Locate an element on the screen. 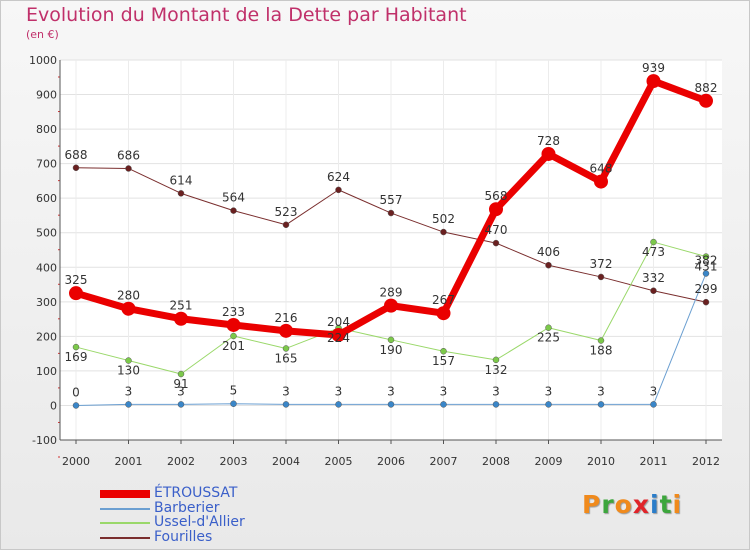  legend-label: Ussel-d'Allier is located at coordinates (199, 522).